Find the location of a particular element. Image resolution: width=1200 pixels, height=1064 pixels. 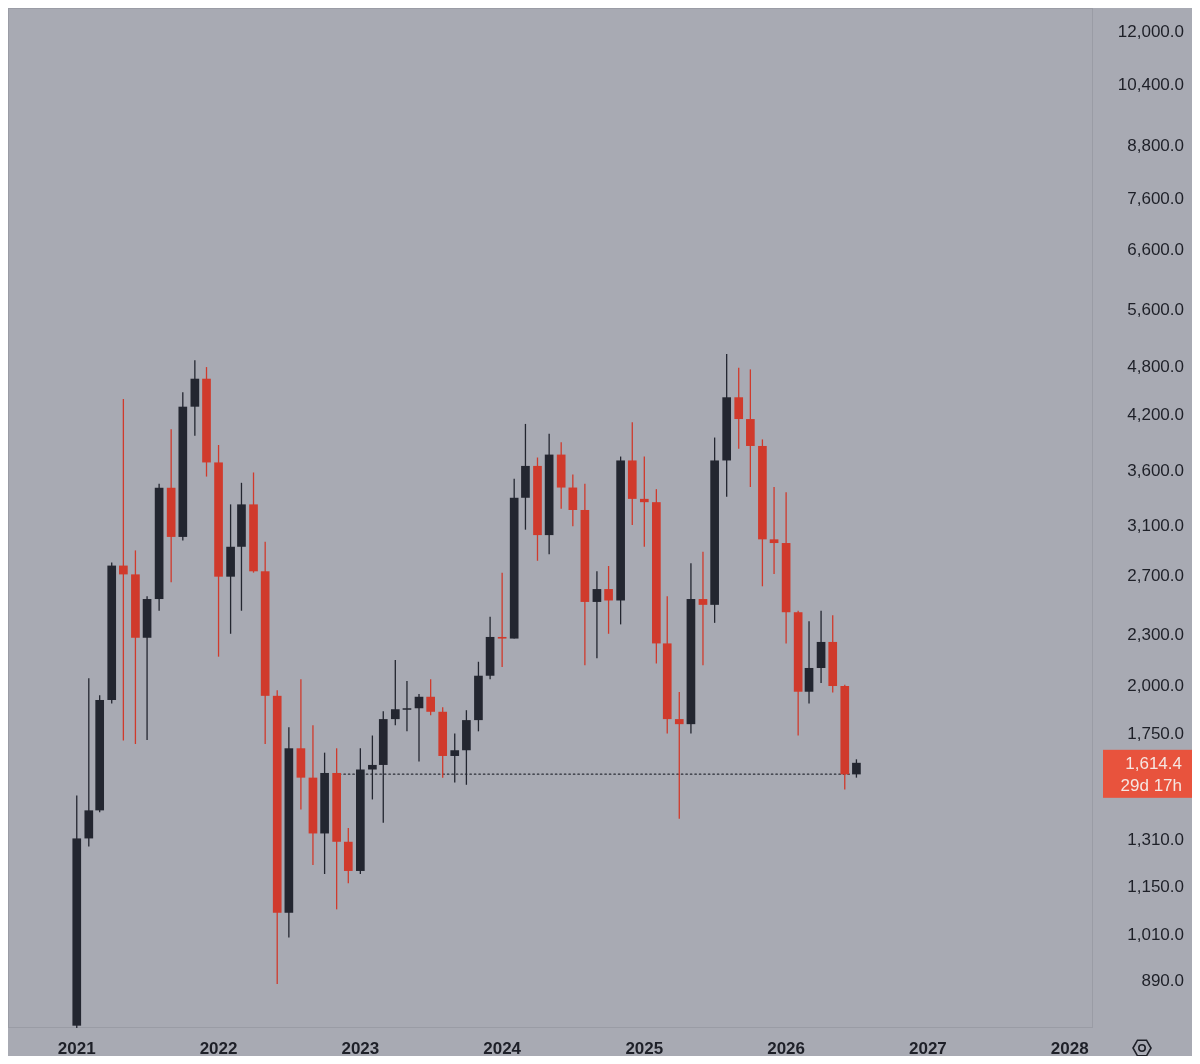

x-tick-label: 2021 is located at coordinates (76, 1048).